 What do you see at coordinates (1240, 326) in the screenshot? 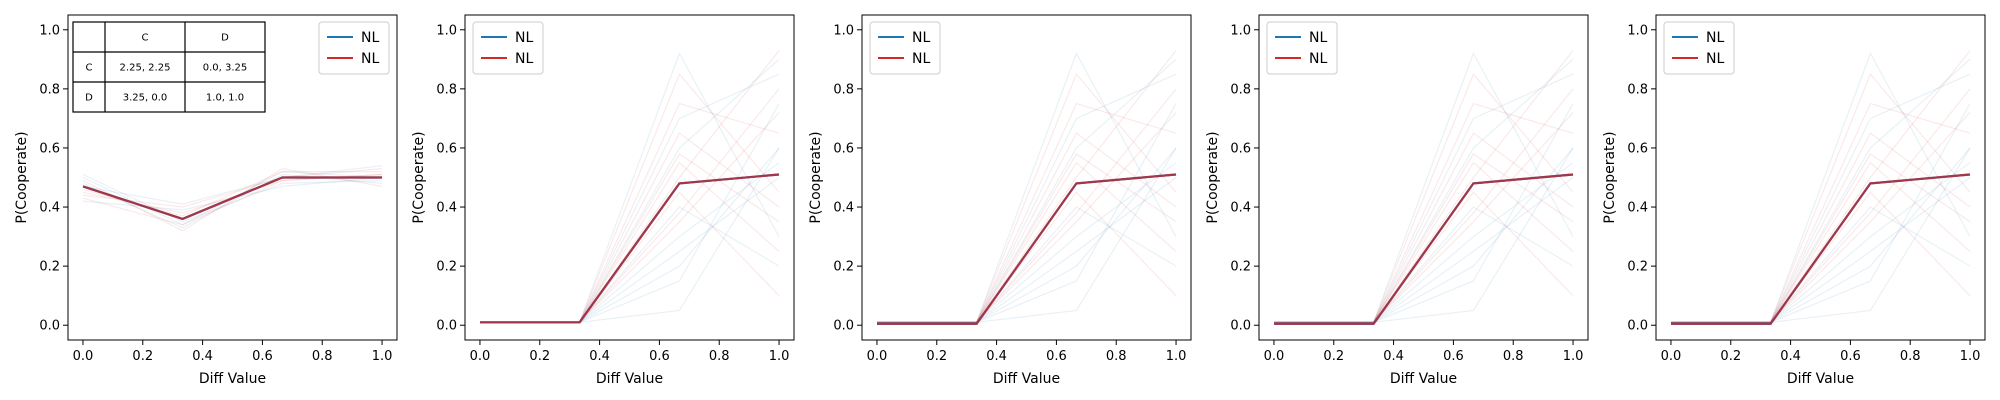
I see `y-tick-label: 0.0` at bounding box center [1240, 326].